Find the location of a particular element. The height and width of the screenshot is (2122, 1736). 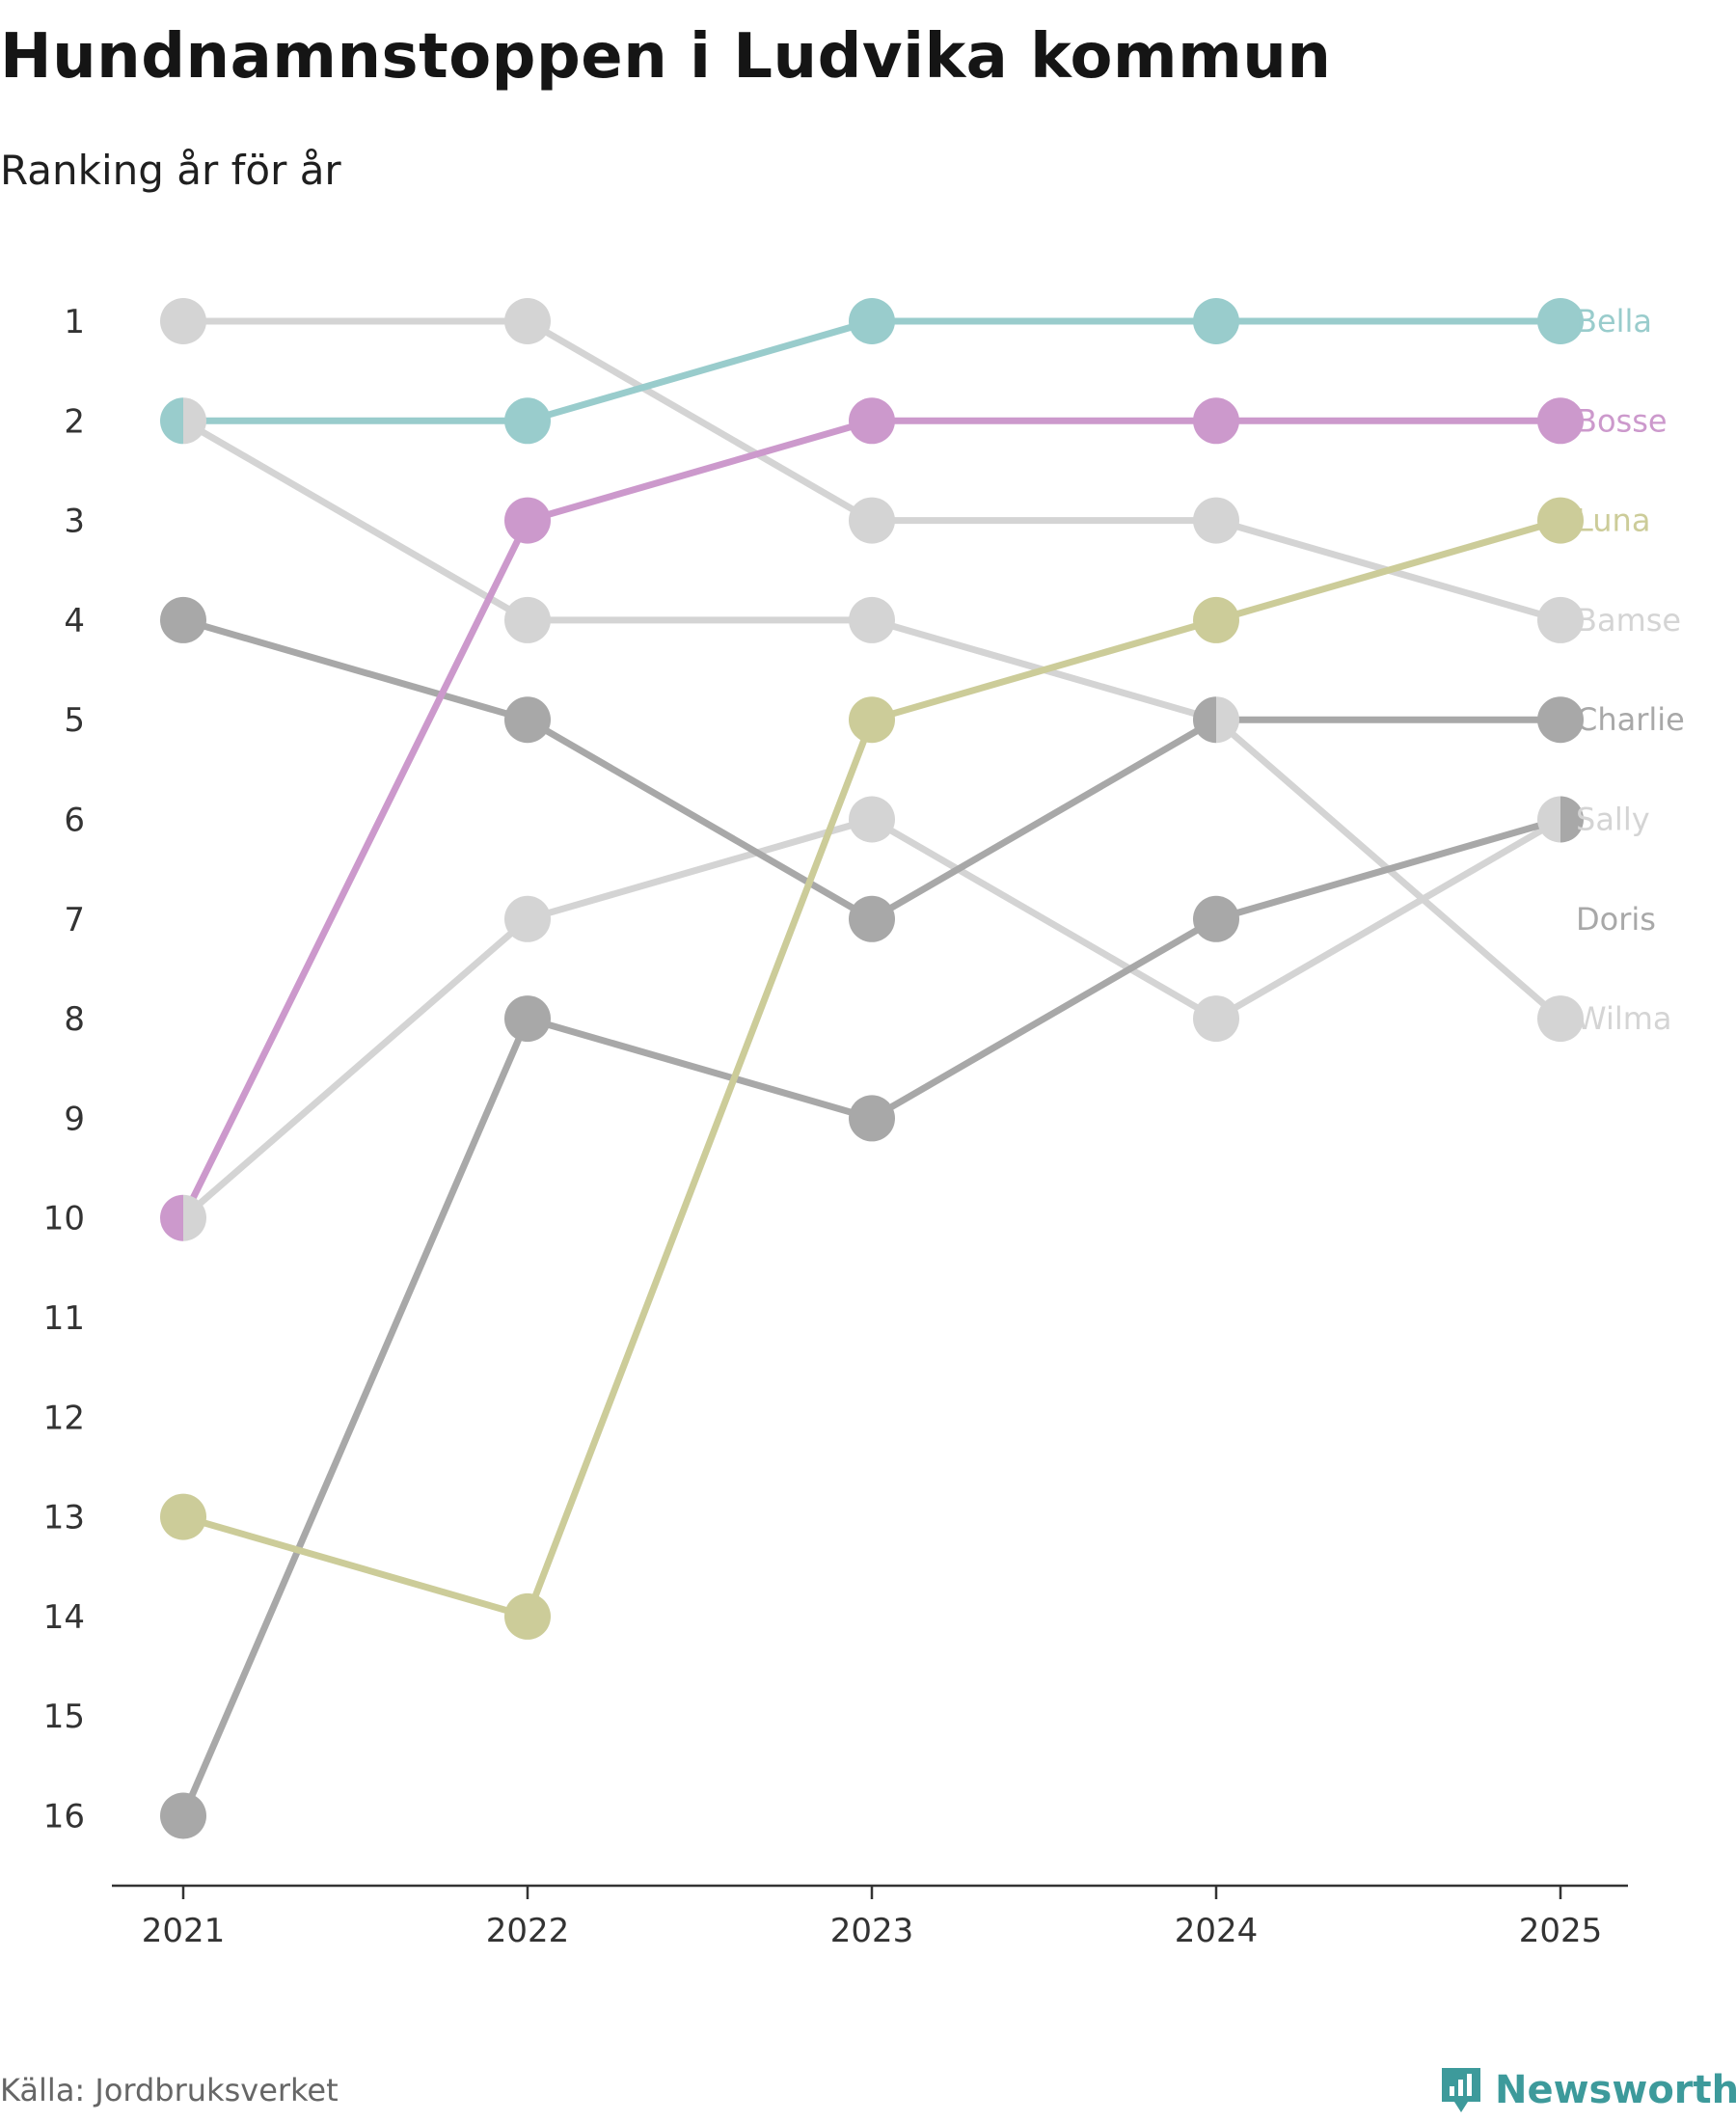

end-label-wilma: Wilma is located at coordinates (1624, 1019).